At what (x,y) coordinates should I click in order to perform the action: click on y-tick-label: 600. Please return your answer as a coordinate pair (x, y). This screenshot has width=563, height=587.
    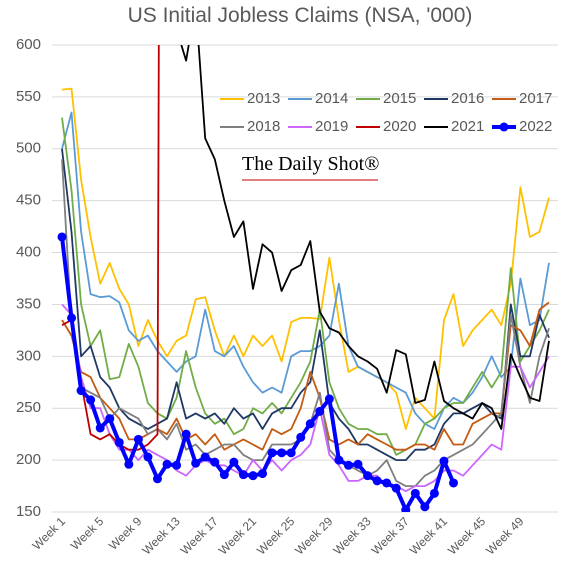
    Looking at the image, I should click on (28, 44).